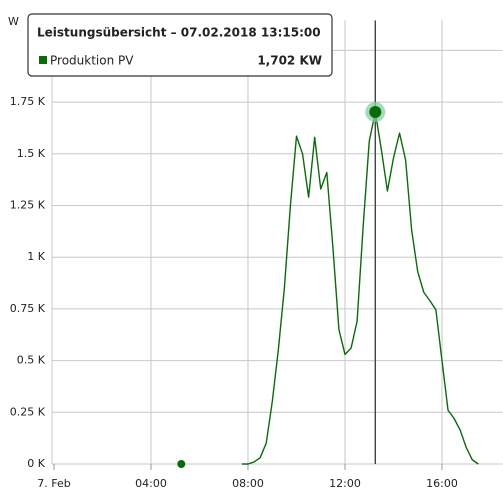  Describe the element at coordinates (289, 61) in the screenshot. I see `tooltip-value: 1,702 KW` at that location.